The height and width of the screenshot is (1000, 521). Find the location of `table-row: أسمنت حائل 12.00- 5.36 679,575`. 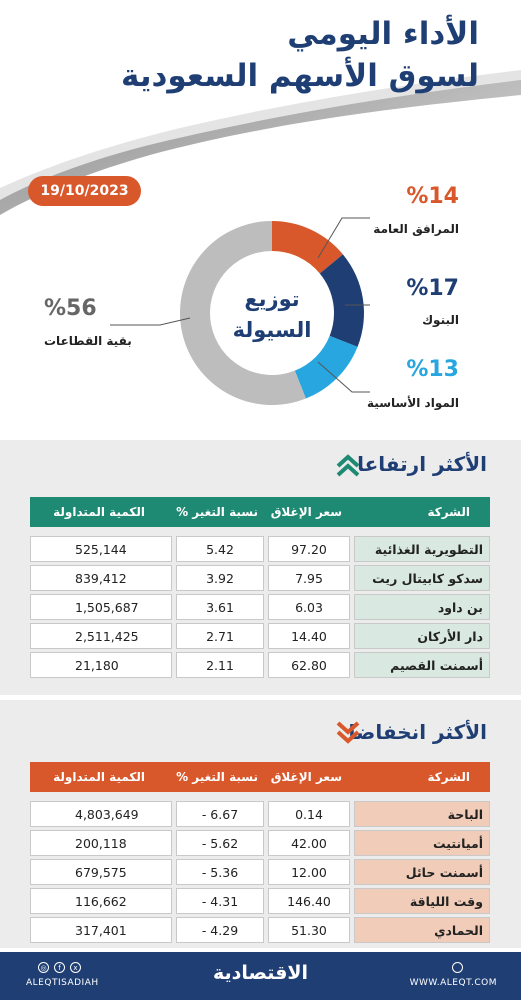

table-row: أسمنت حائل 12.00- 5.36 679,575 is located at coordinates (260, 872).